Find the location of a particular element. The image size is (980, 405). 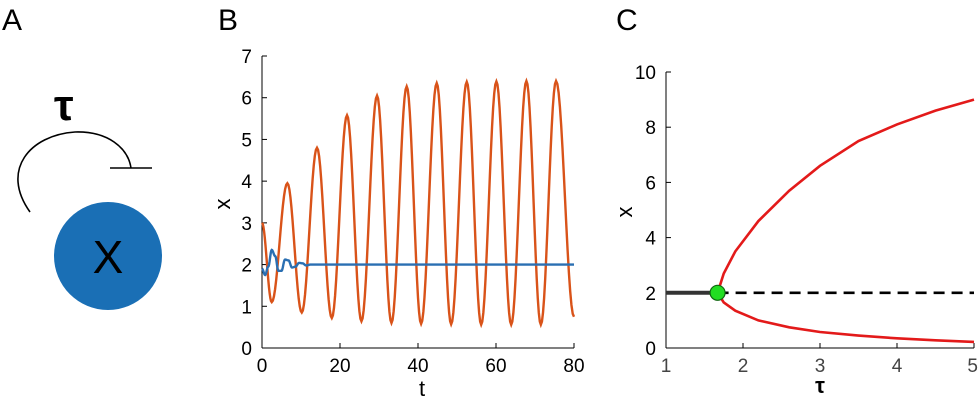

inhibition-arc is located at coordinates (74, 172).